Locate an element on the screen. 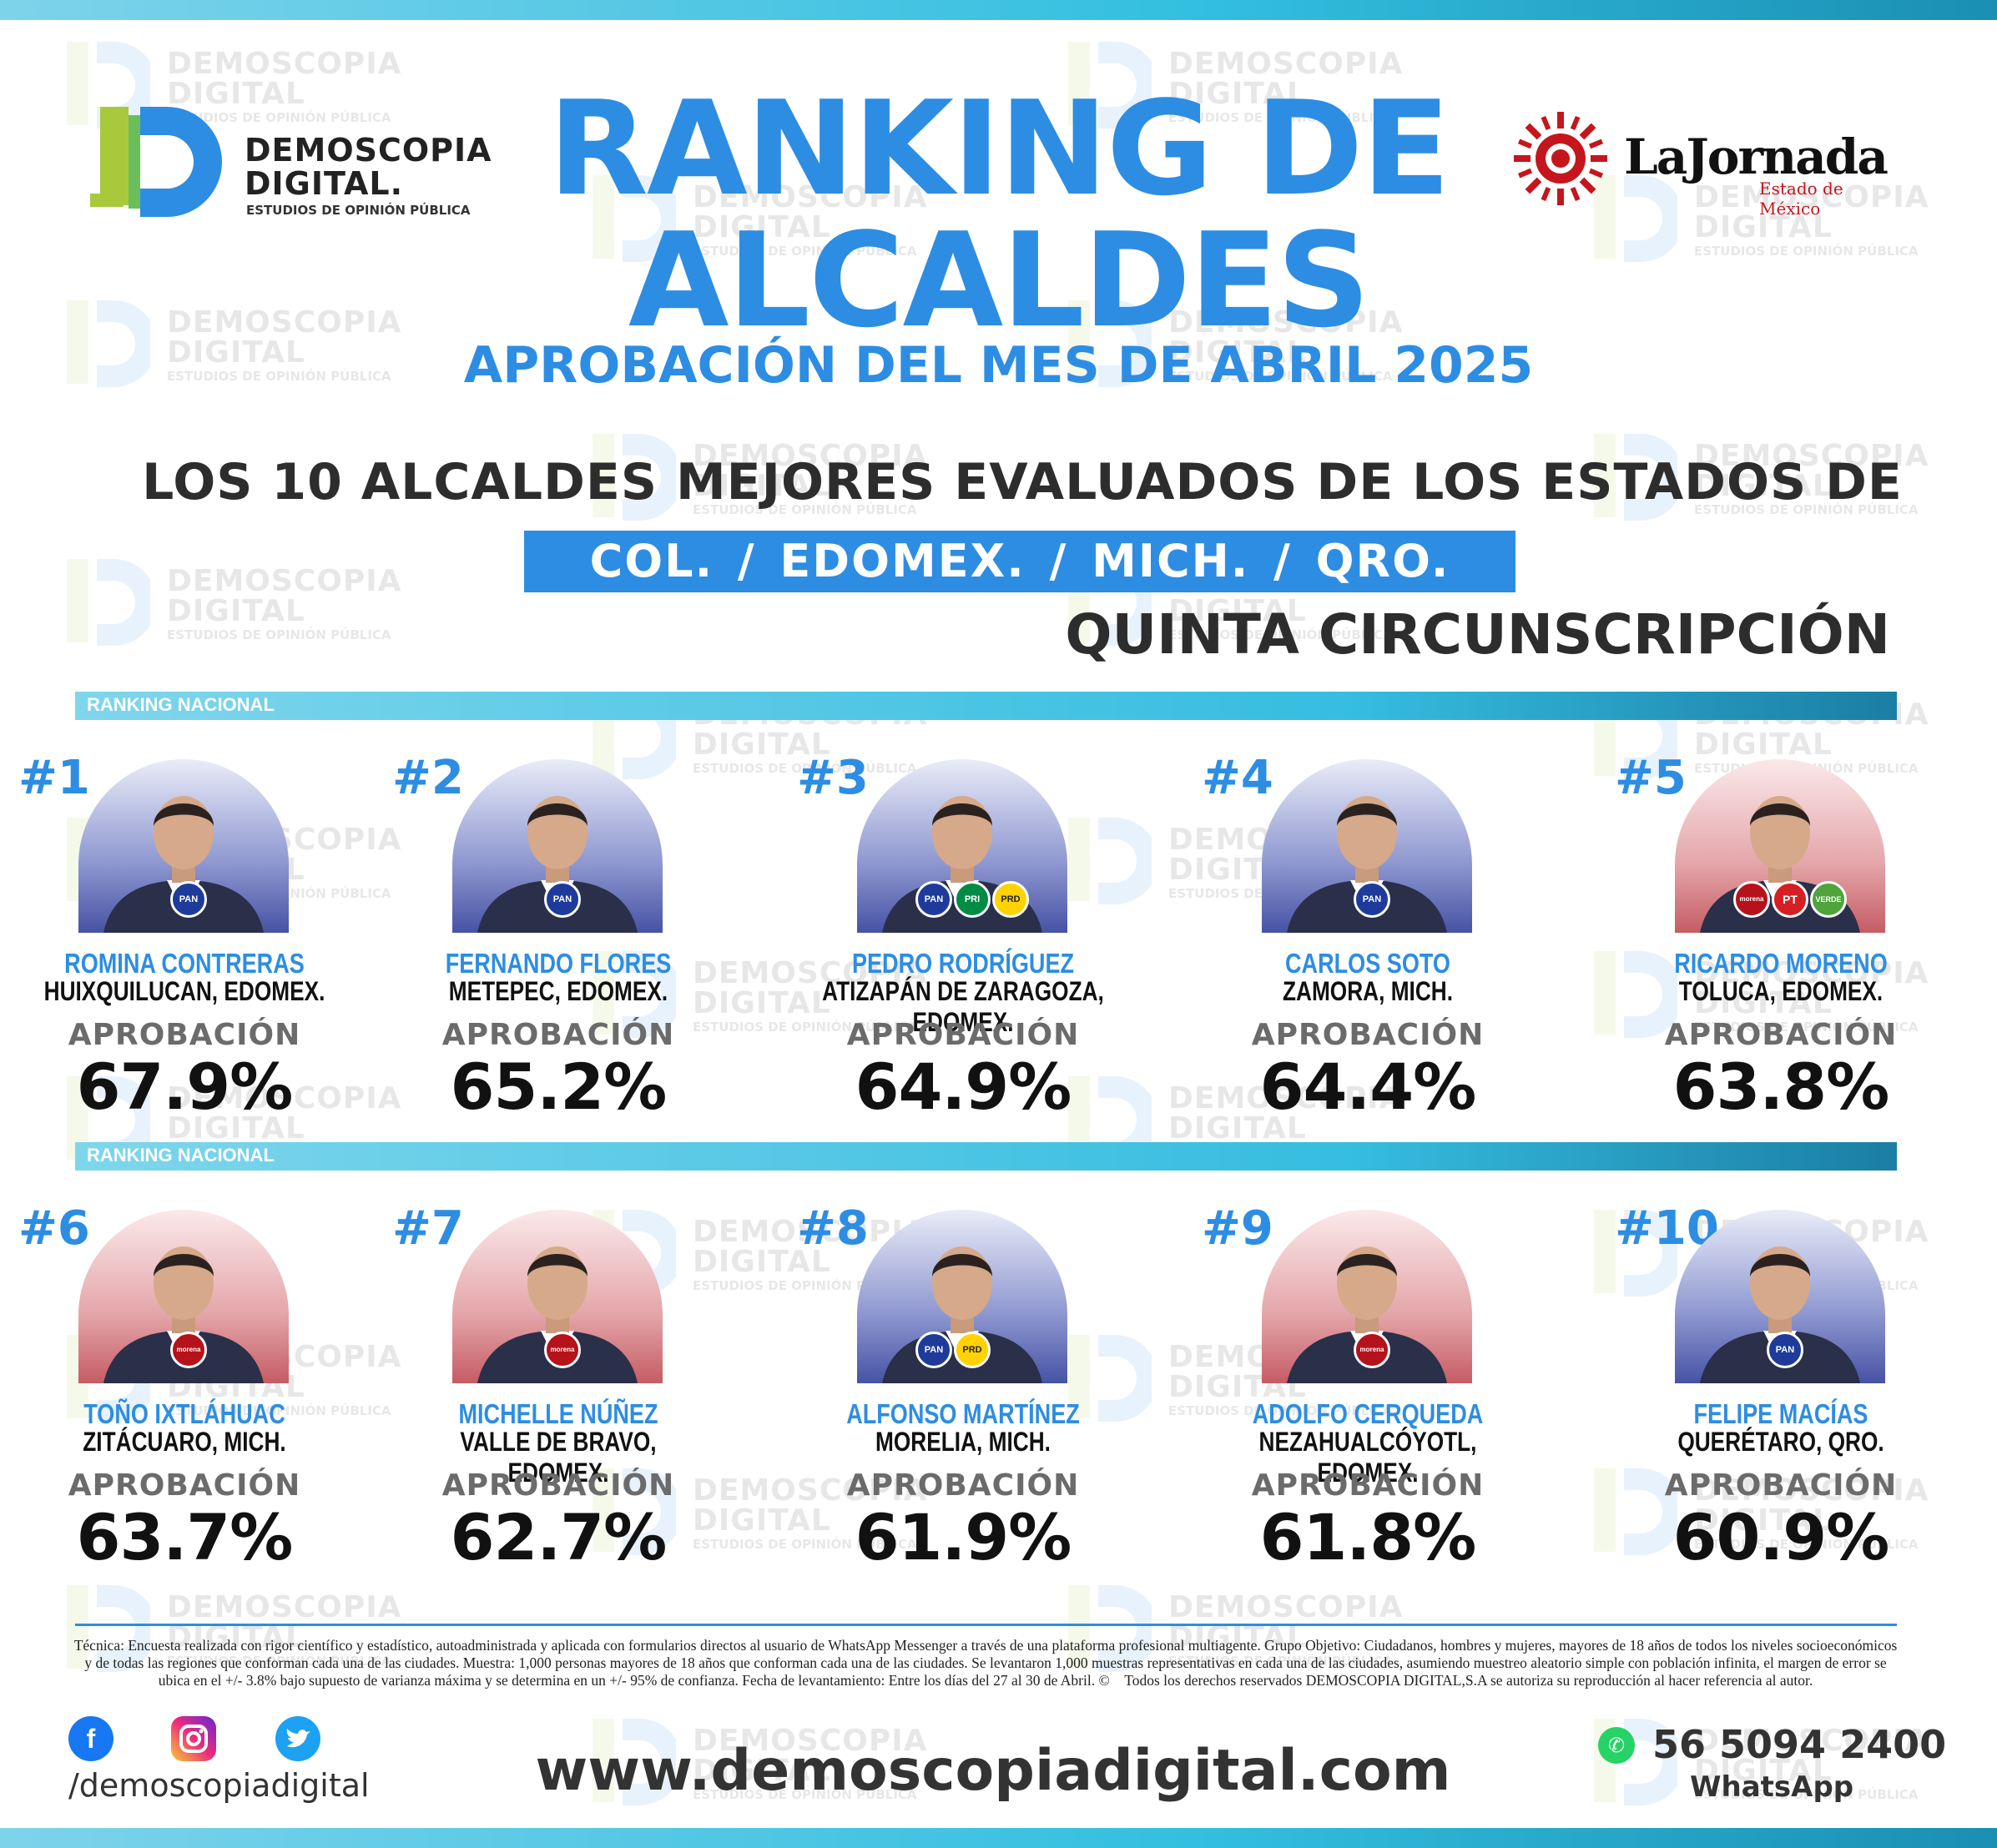 This screenshot has width=1997, height=1848. phone-number: 56 5094 2400 is located at coordinates (1799, 1744).